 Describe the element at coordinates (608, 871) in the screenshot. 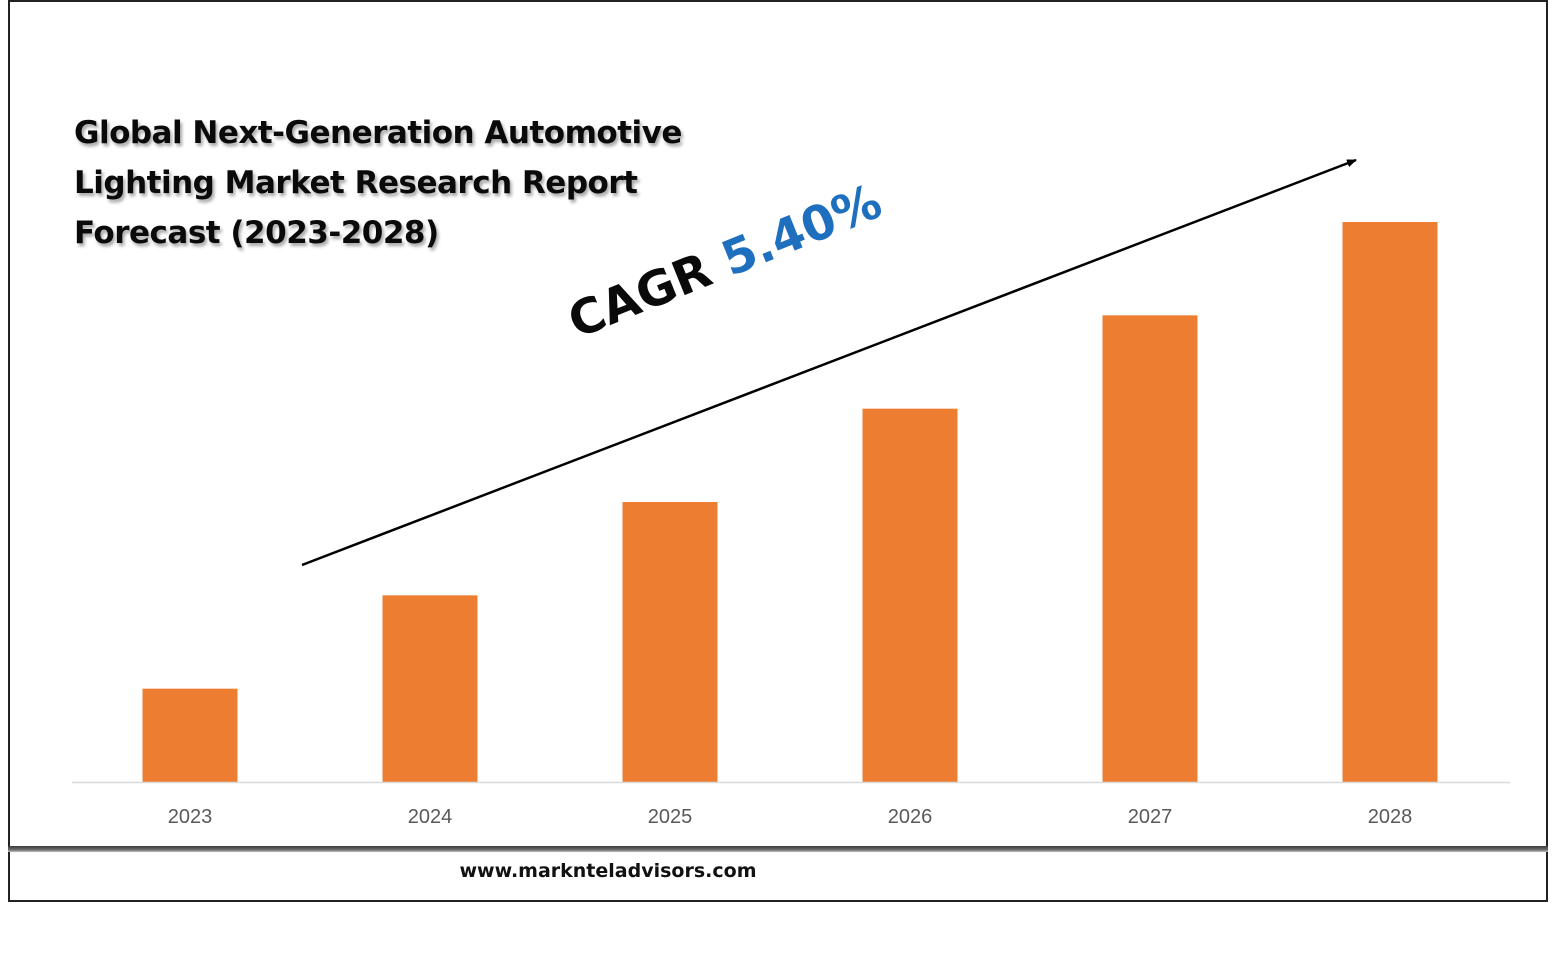

I see `source-url: www.marknteladvisors.com` at that location.